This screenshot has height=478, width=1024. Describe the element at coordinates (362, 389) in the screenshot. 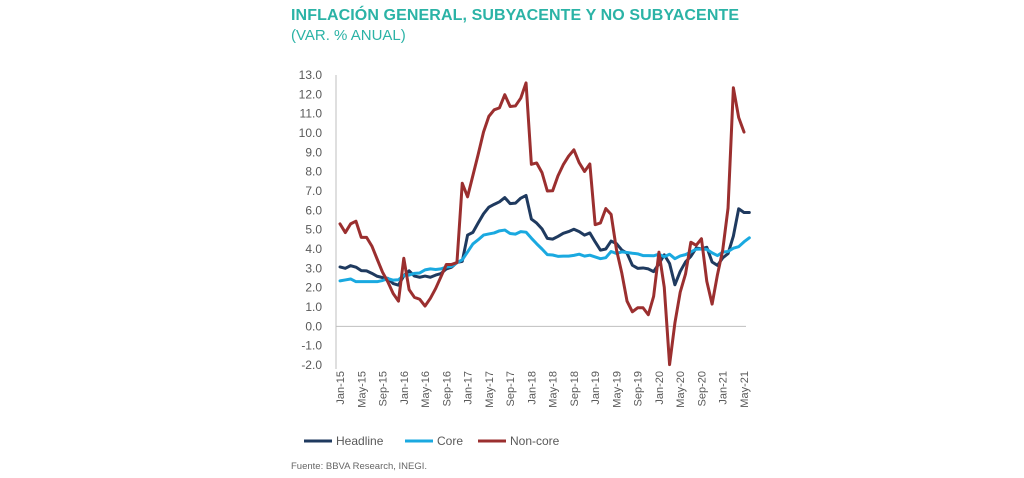

I see `x-tick-label: May-15` at that location.